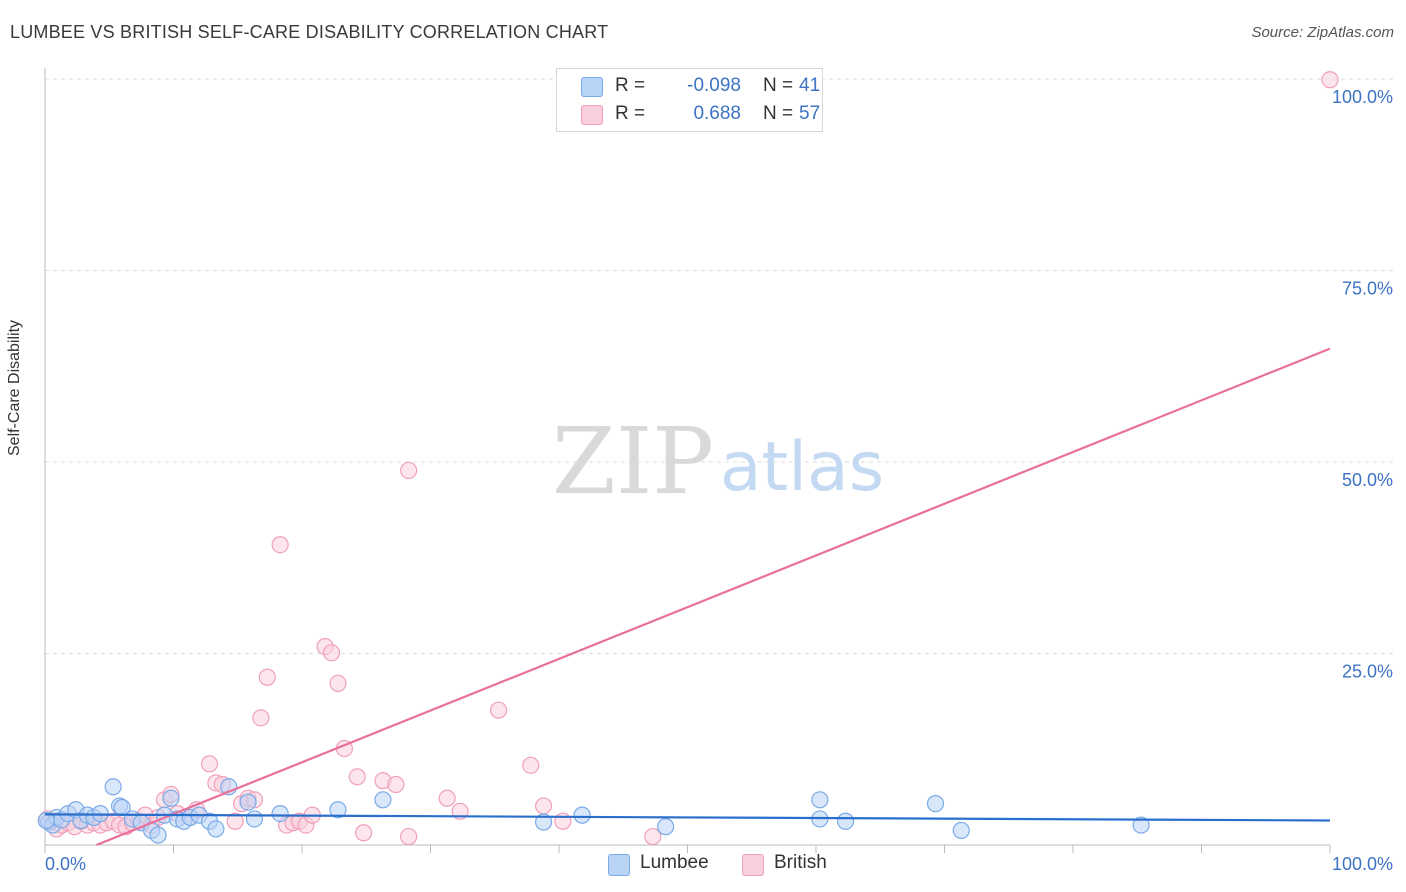  What do you see at coordinates (1367, 672) in the screenshot?
I see `y-tick-label: 25.0%` at bounding box center [1367, 672].